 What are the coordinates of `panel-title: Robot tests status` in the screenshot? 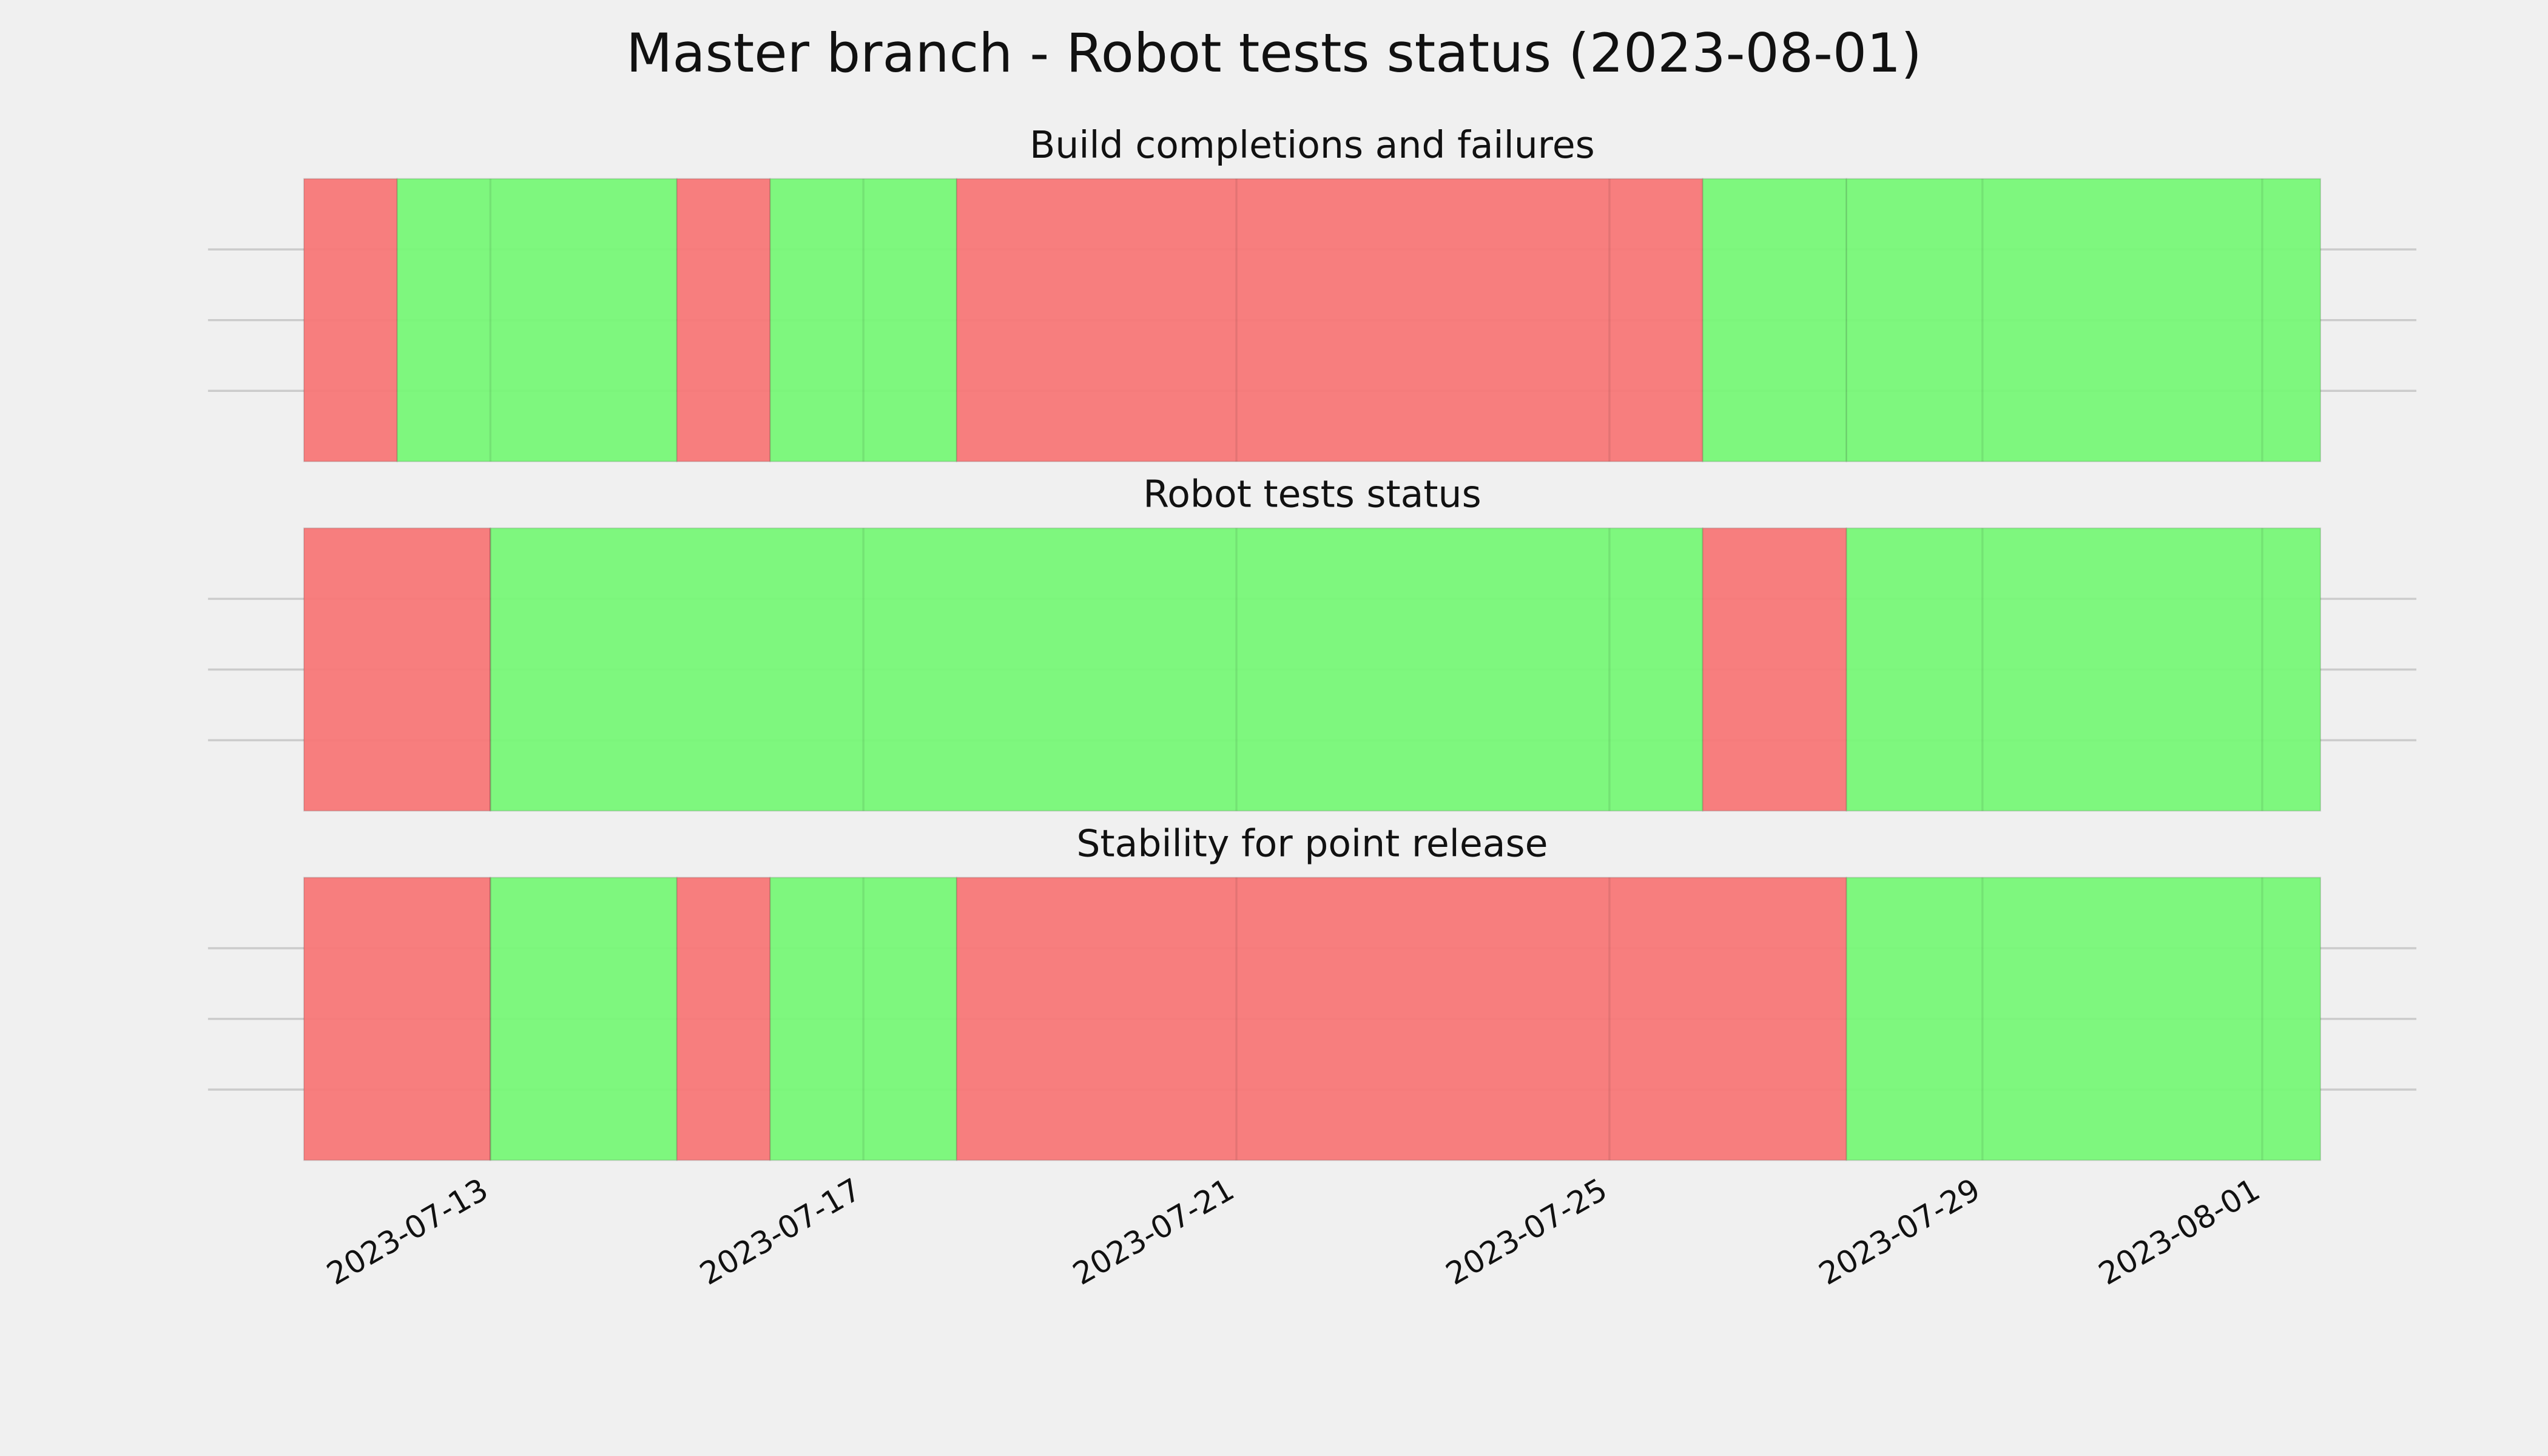 It's located at (1312, 494).